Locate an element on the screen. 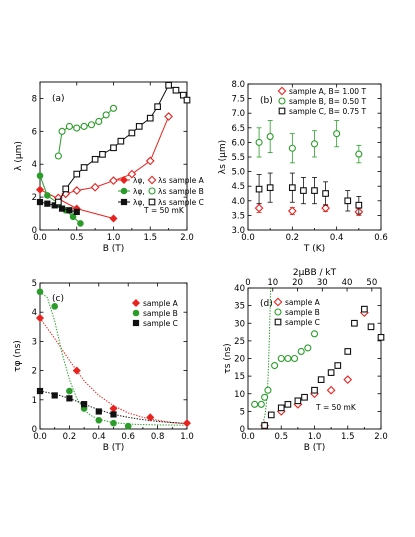 Image resolution: width=415 pixels, height=537 pixels. y-tick-label: 8 is located at coordinates (34, 99).